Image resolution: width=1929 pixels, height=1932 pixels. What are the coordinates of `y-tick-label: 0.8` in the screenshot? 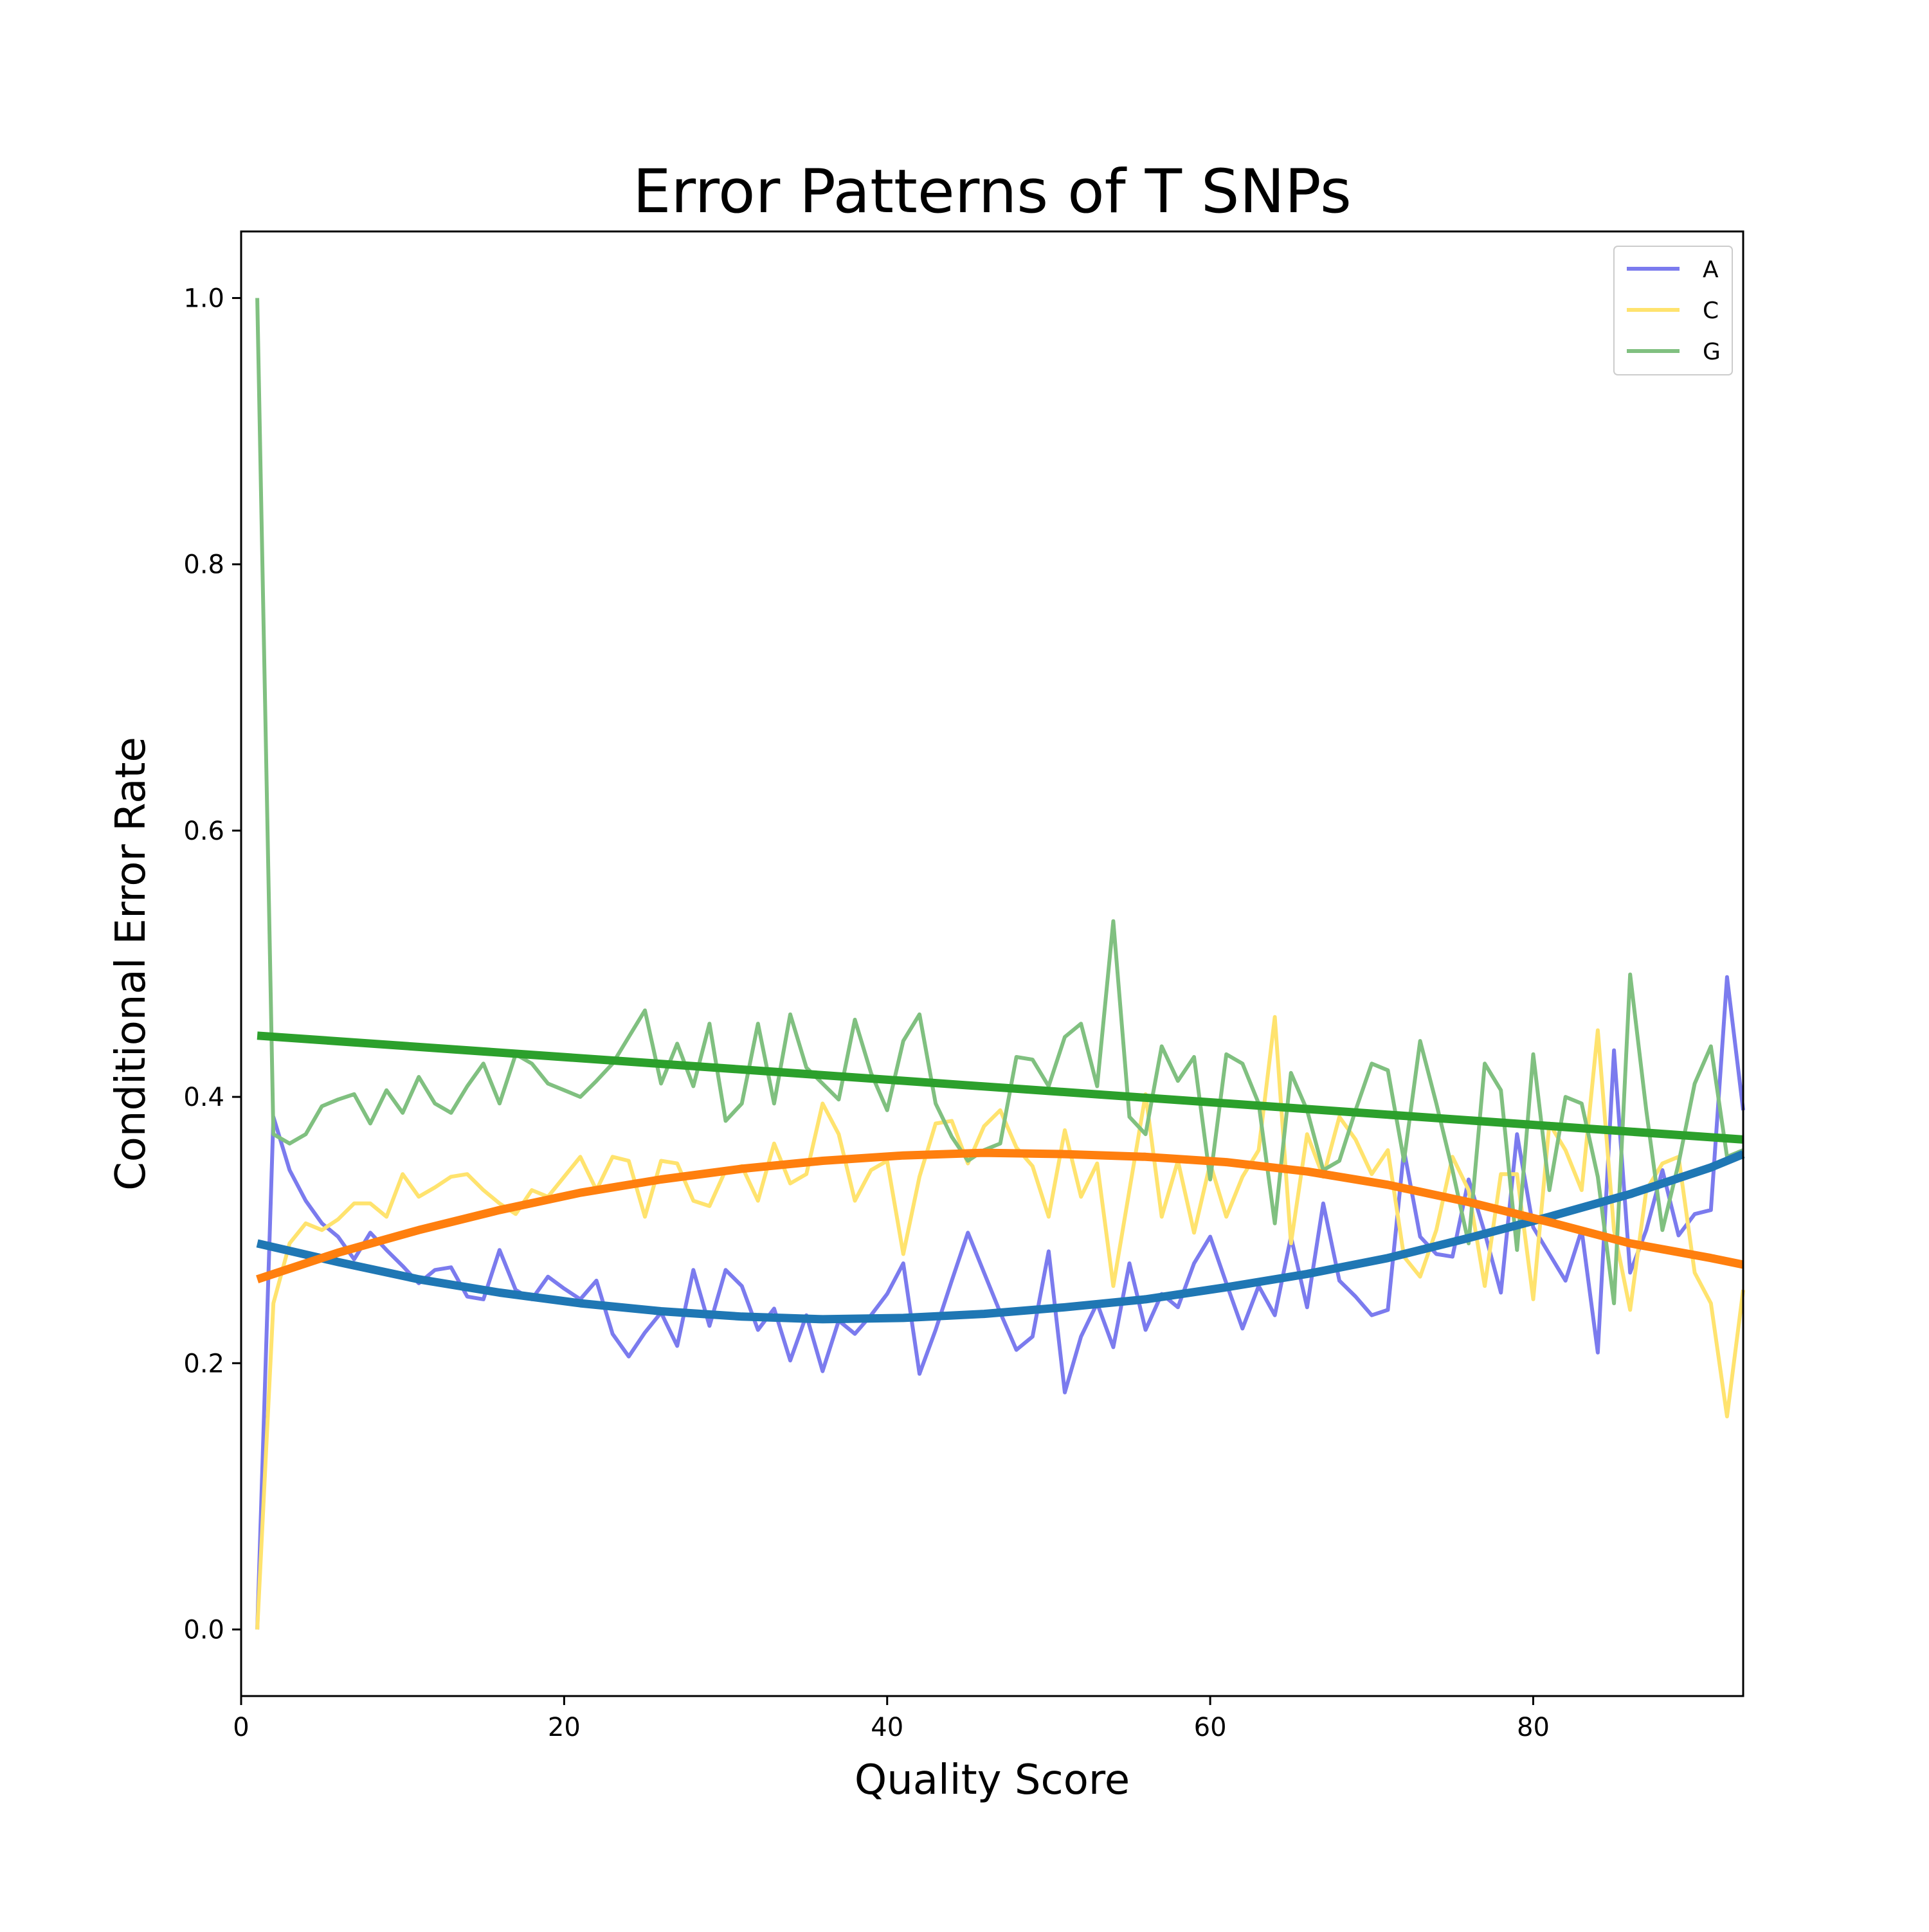 It's located at (203, 565).